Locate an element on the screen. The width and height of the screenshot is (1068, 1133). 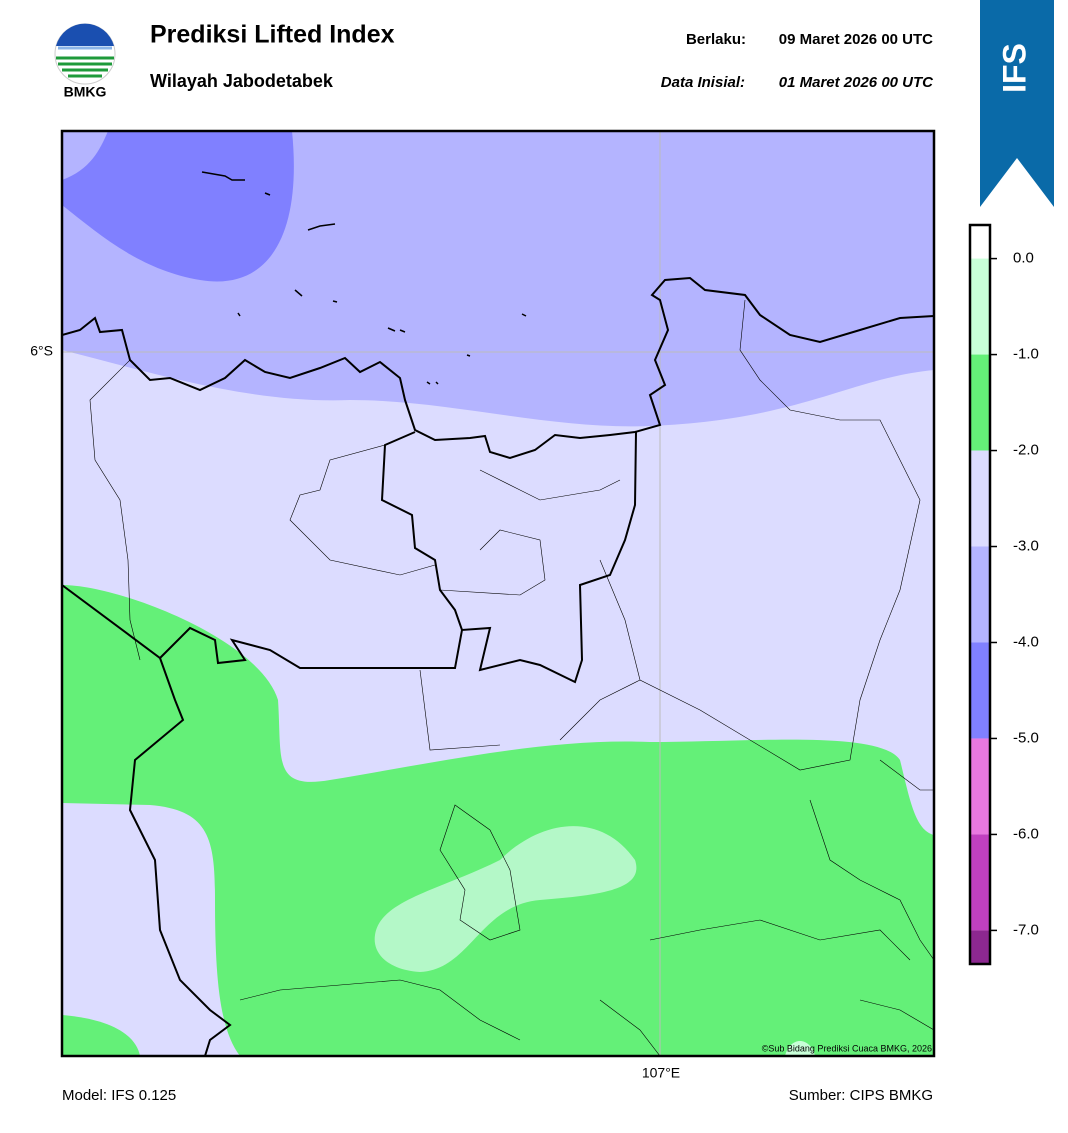
badge is located at coordinates (1017, 103).